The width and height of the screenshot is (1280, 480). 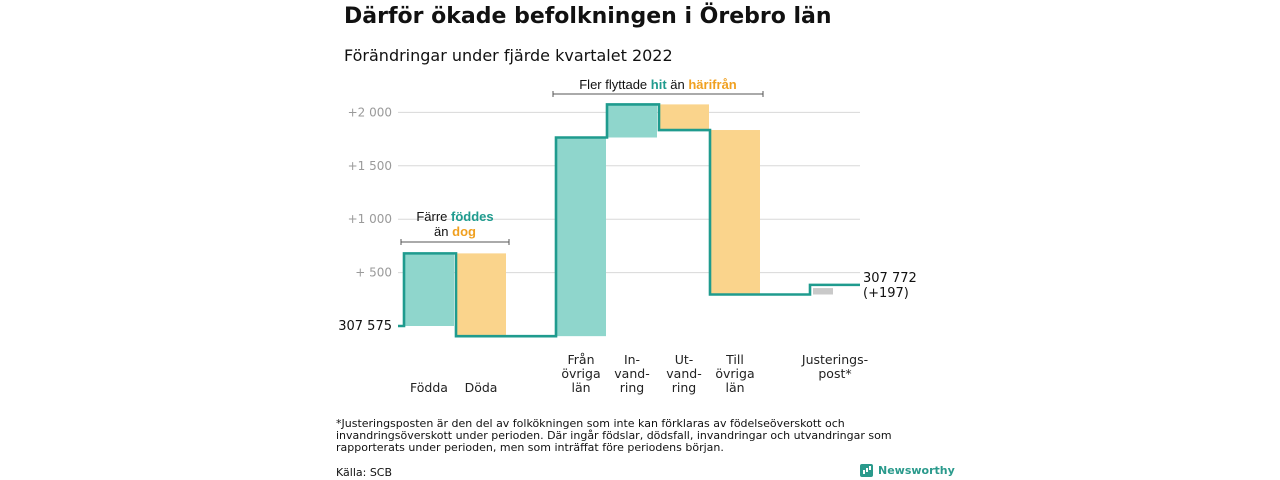 I want to click on chart-title: Därför ökade befolkningen i Örebro län, so click(x=588, y=16).